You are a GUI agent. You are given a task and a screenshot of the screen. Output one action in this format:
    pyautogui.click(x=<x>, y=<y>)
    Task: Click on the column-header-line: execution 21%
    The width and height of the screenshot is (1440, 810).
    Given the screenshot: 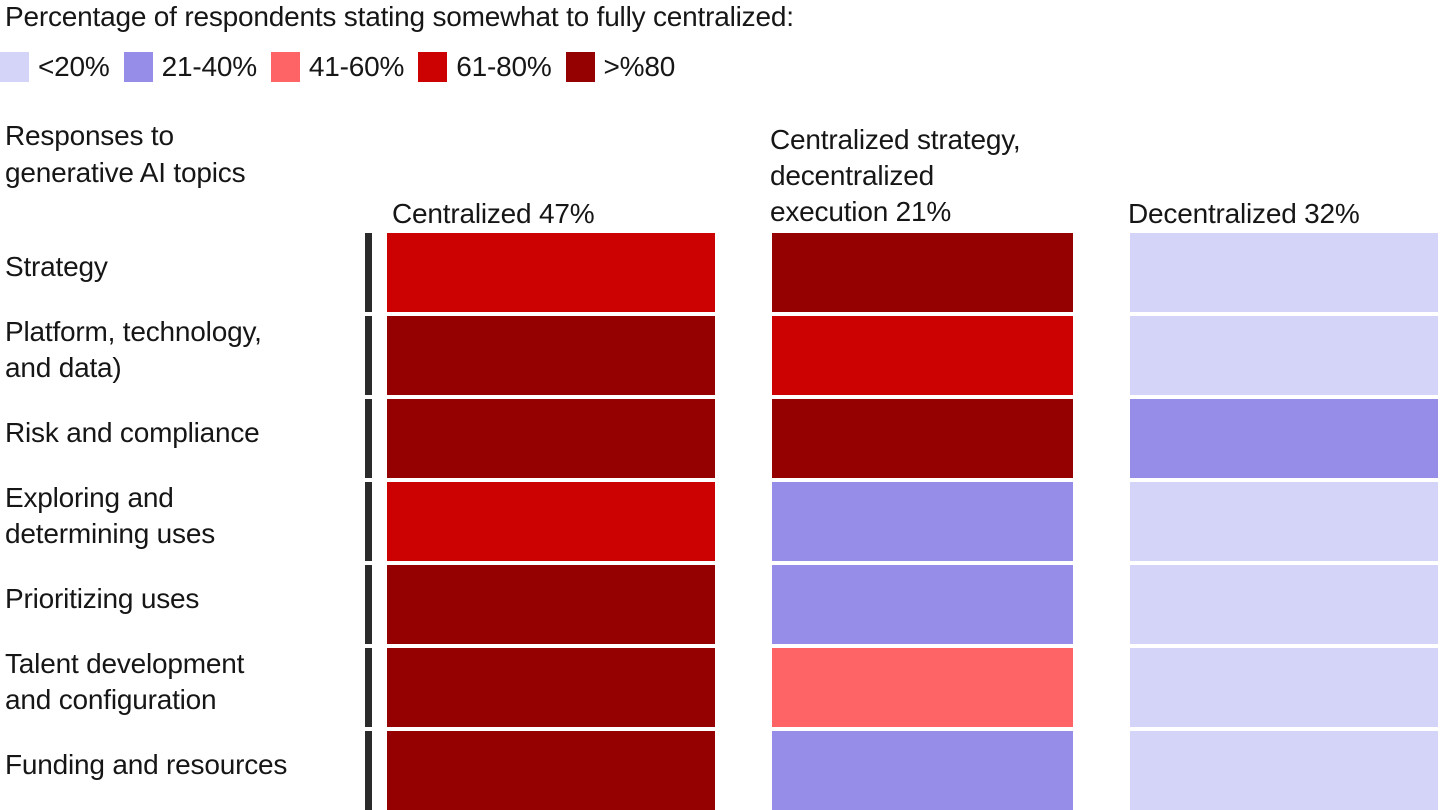 What is the action you would take?
    pyautogui.click(x=861, y=211)
    